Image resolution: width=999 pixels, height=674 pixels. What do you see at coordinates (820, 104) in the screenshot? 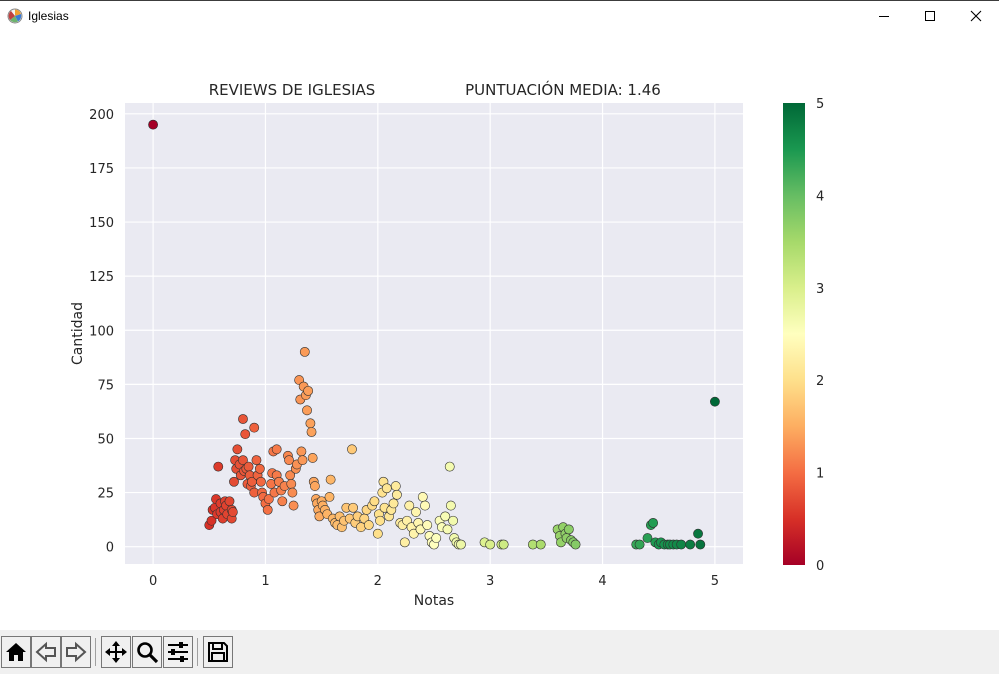
I see `colorbar-tick-label: 5` at bounding box center [820, 104].